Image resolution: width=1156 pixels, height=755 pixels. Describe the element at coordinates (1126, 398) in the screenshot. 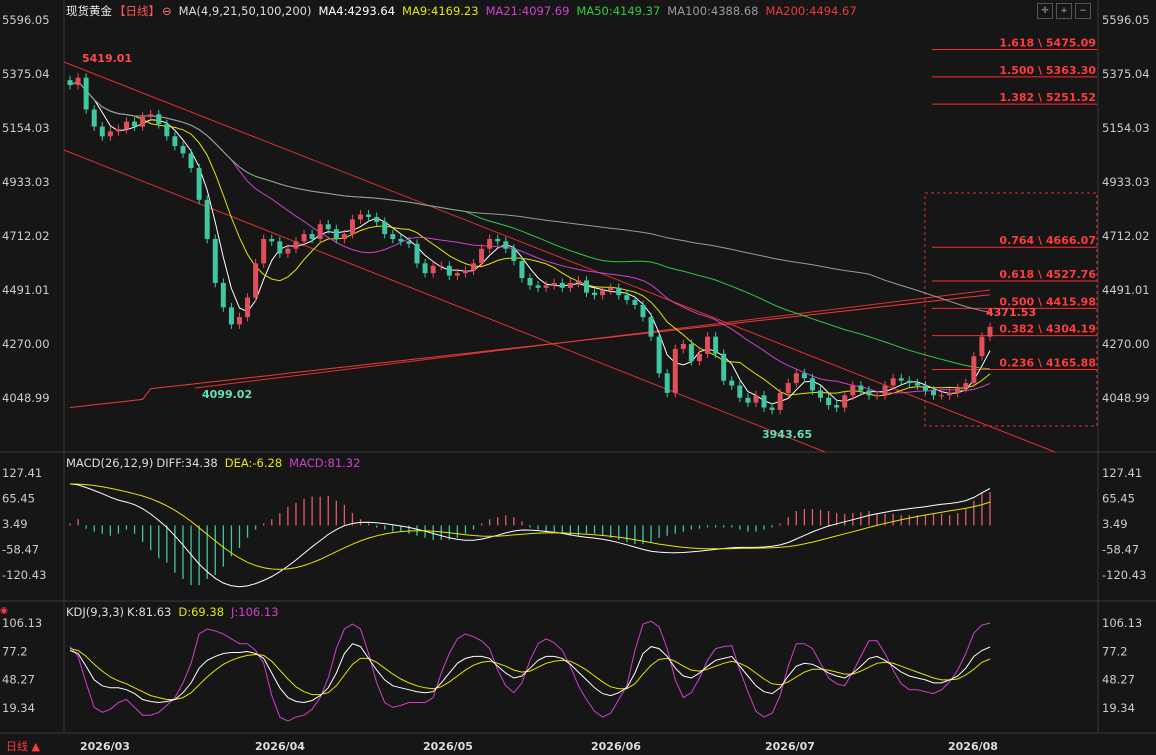

I see `price-right-tick-7: 4048.99` at that location.